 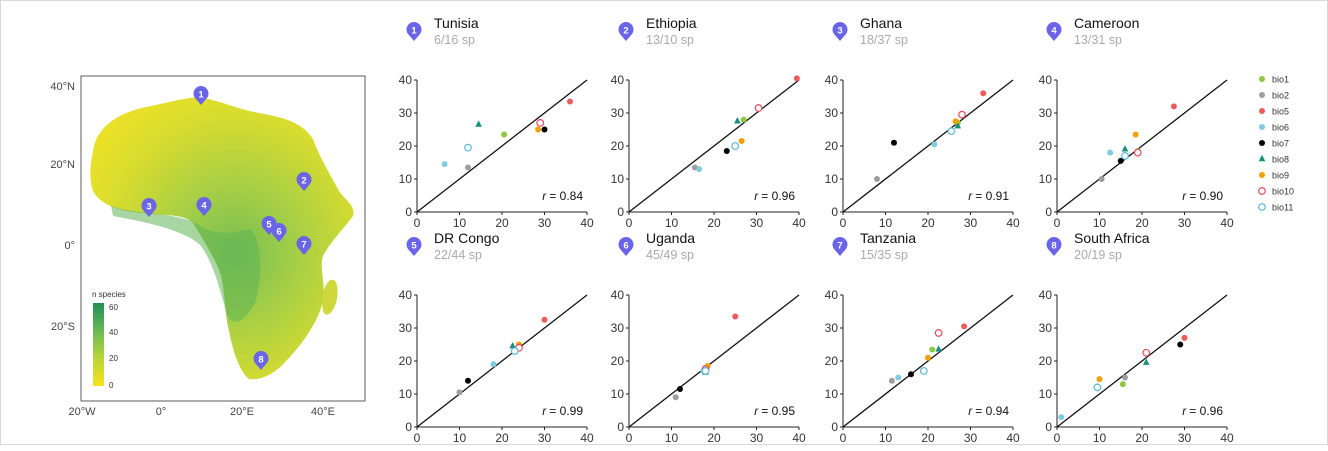 I want to click on map-pin-tanzania: 7, so click(x=304, y=245).